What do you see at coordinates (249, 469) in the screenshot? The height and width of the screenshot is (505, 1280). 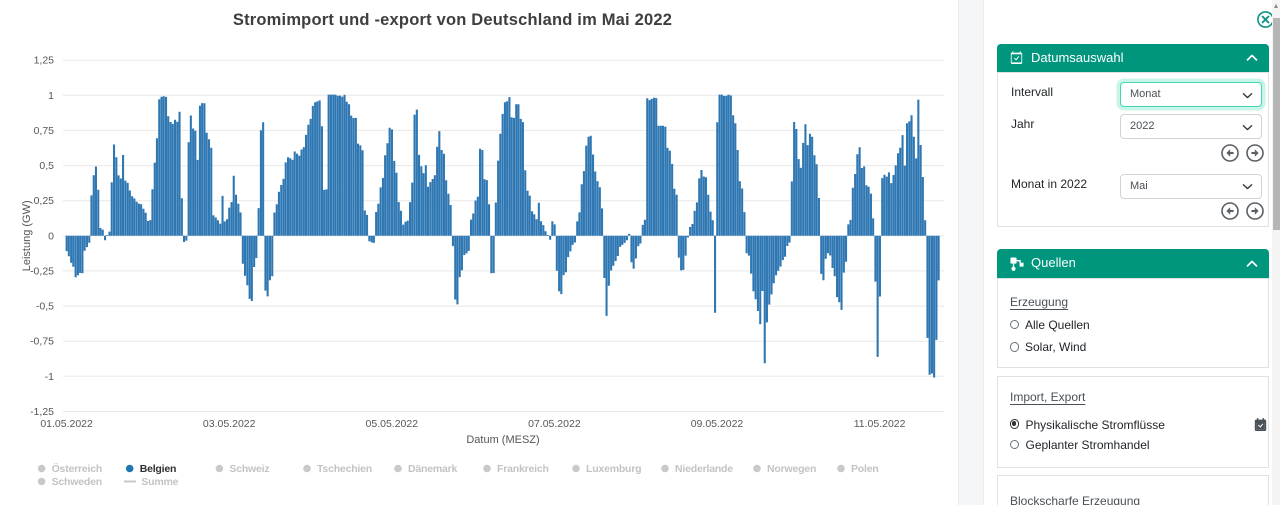 I see `svg-text: Schweiz` at bounding box center [249, 469].